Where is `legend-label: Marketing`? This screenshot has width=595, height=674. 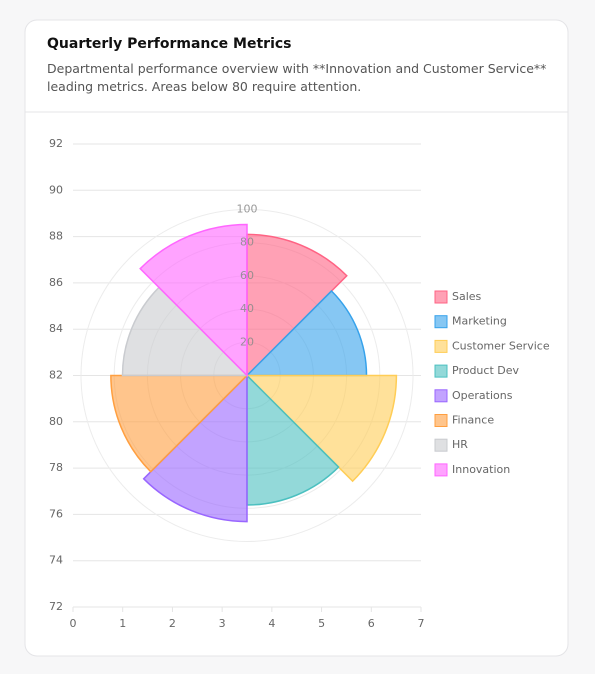 legend-label: Marketing is located at coordinates (479, 321).